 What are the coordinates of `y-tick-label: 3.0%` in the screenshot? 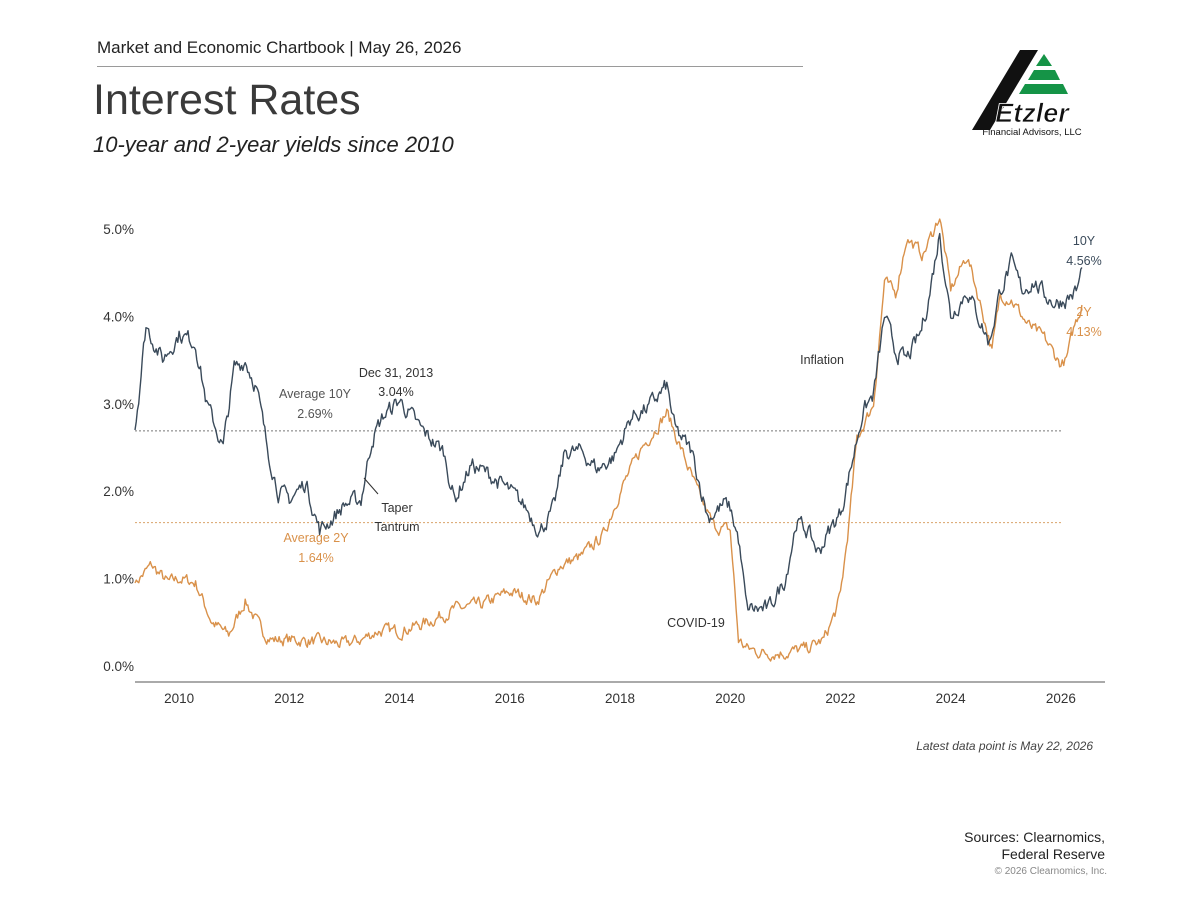 It's located at (118, 404).